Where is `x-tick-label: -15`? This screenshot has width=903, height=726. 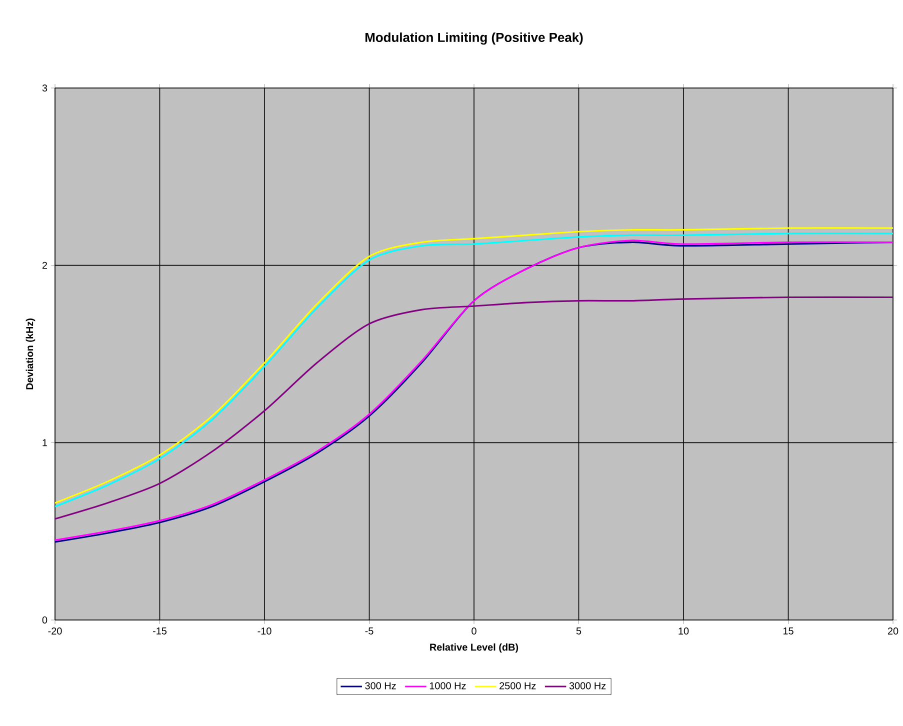
x-tick-label: -15 is located at coordinates (159, 631).